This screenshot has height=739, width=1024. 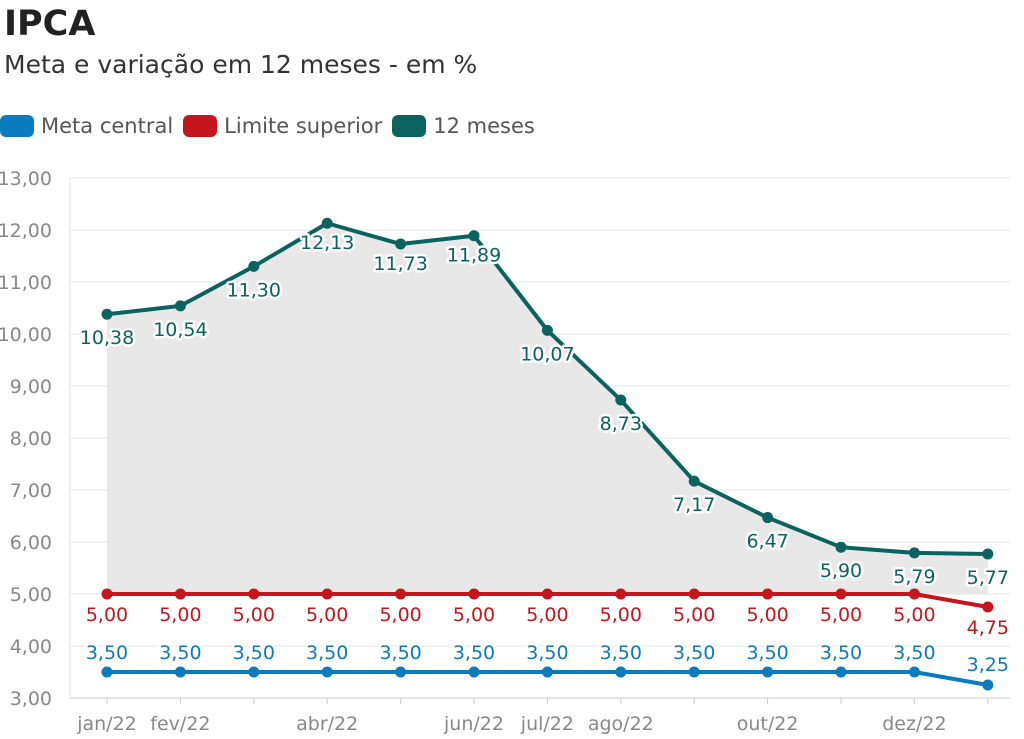 What do you see at coordinates (31, 439) in the screenshot?
I see `y-tick-label: 8,00` at bounding box center [31, 439].